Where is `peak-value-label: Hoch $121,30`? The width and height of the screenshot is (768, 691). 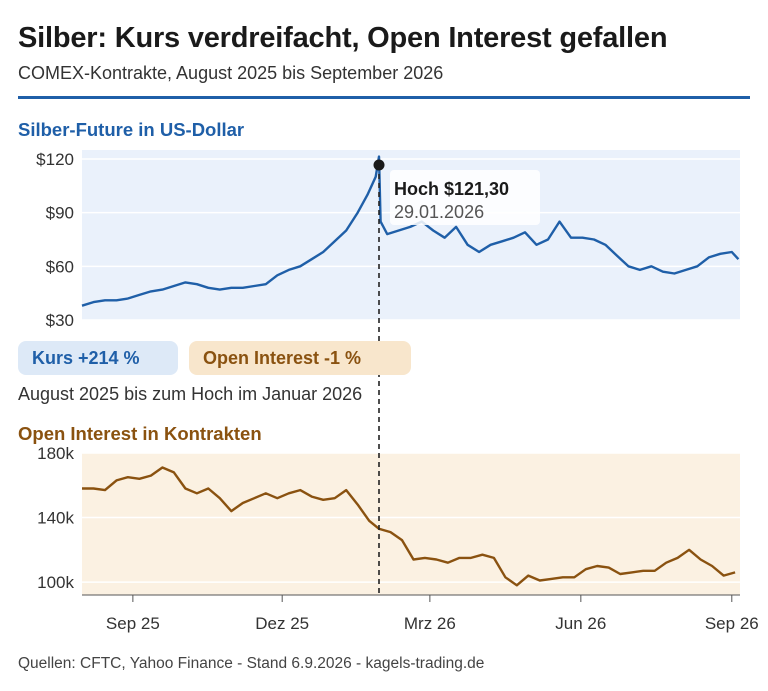 peak-value-label: Hoch $121,30 is located at coordinates (451, 189).